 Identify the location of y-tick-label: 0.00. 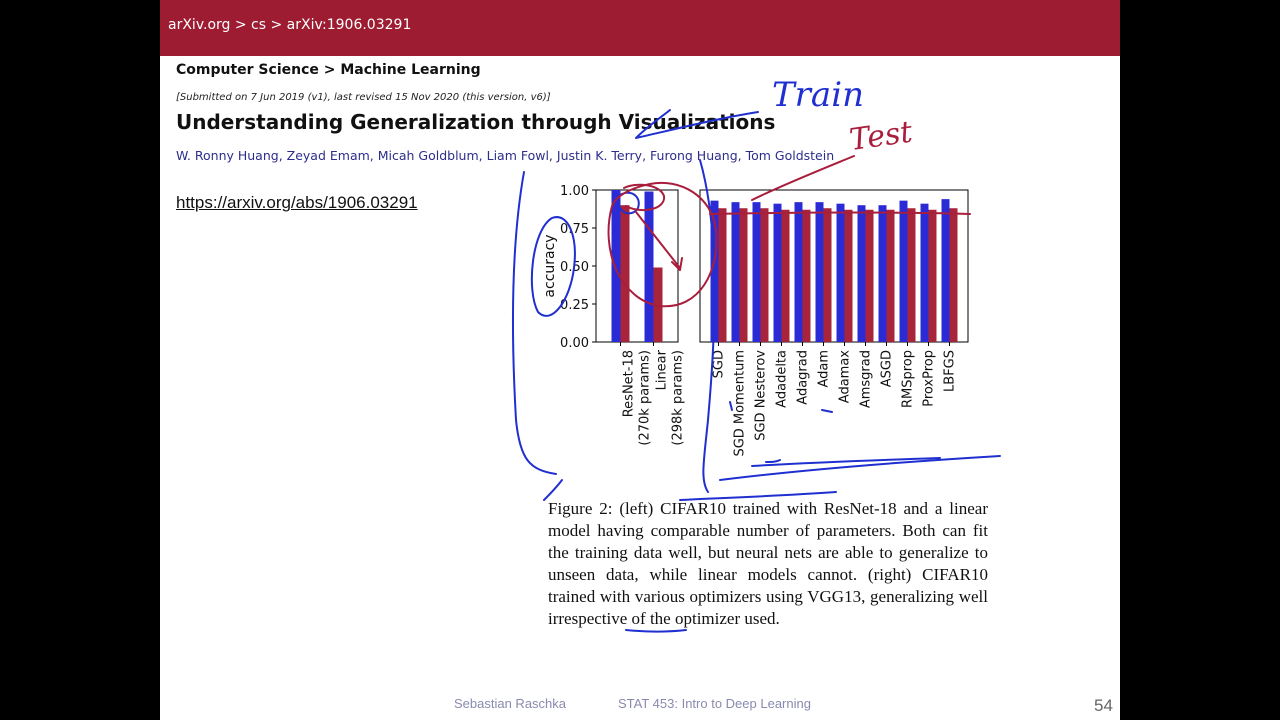
(574, 343).